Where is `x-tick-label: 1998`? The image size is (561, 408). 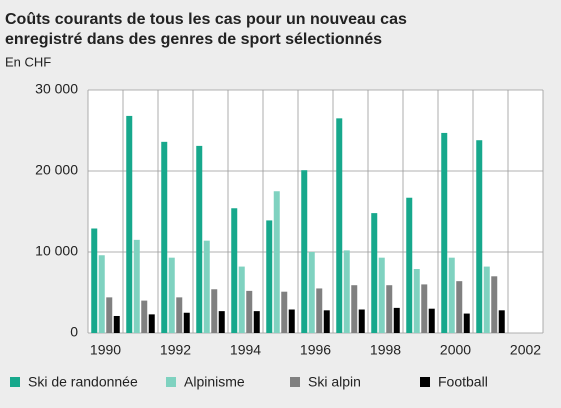 x-tick-label: 1998 is located at coordinates (385, 350).